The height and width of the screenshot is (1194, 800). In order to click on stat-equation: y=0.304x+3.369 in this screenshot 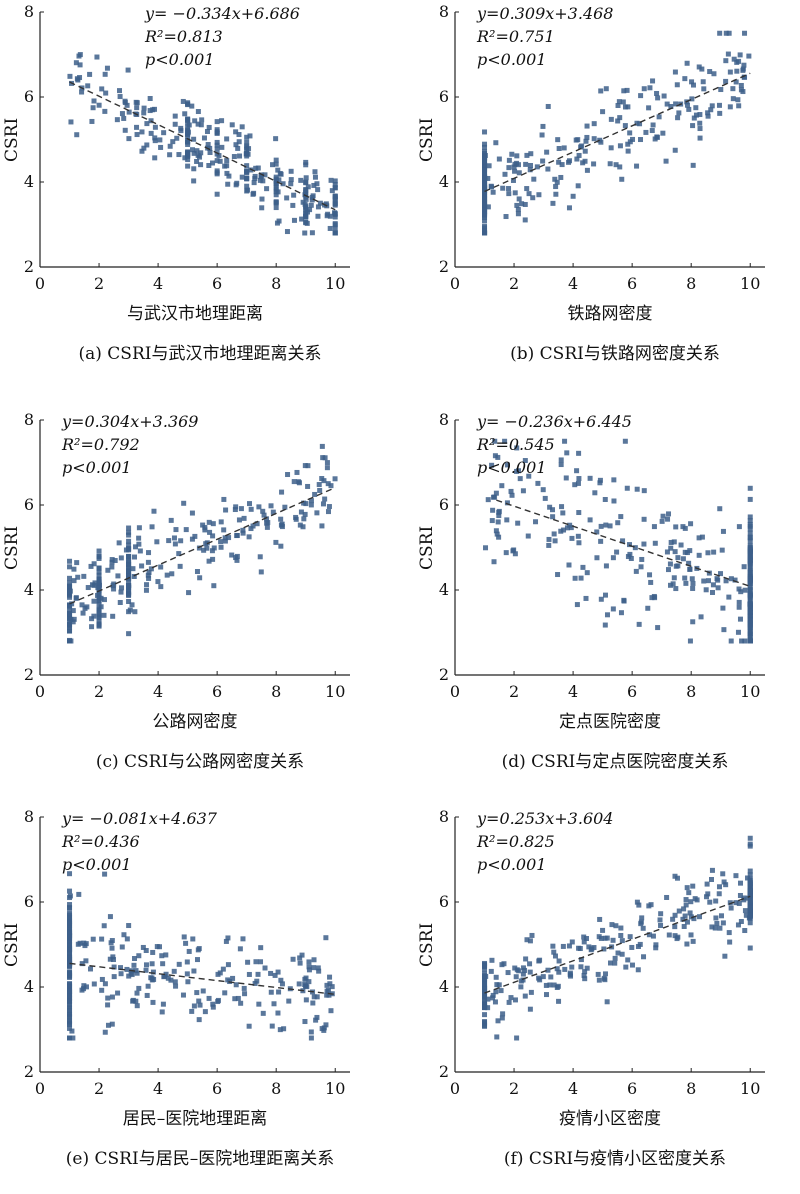, I will do `click(130, 421)`.